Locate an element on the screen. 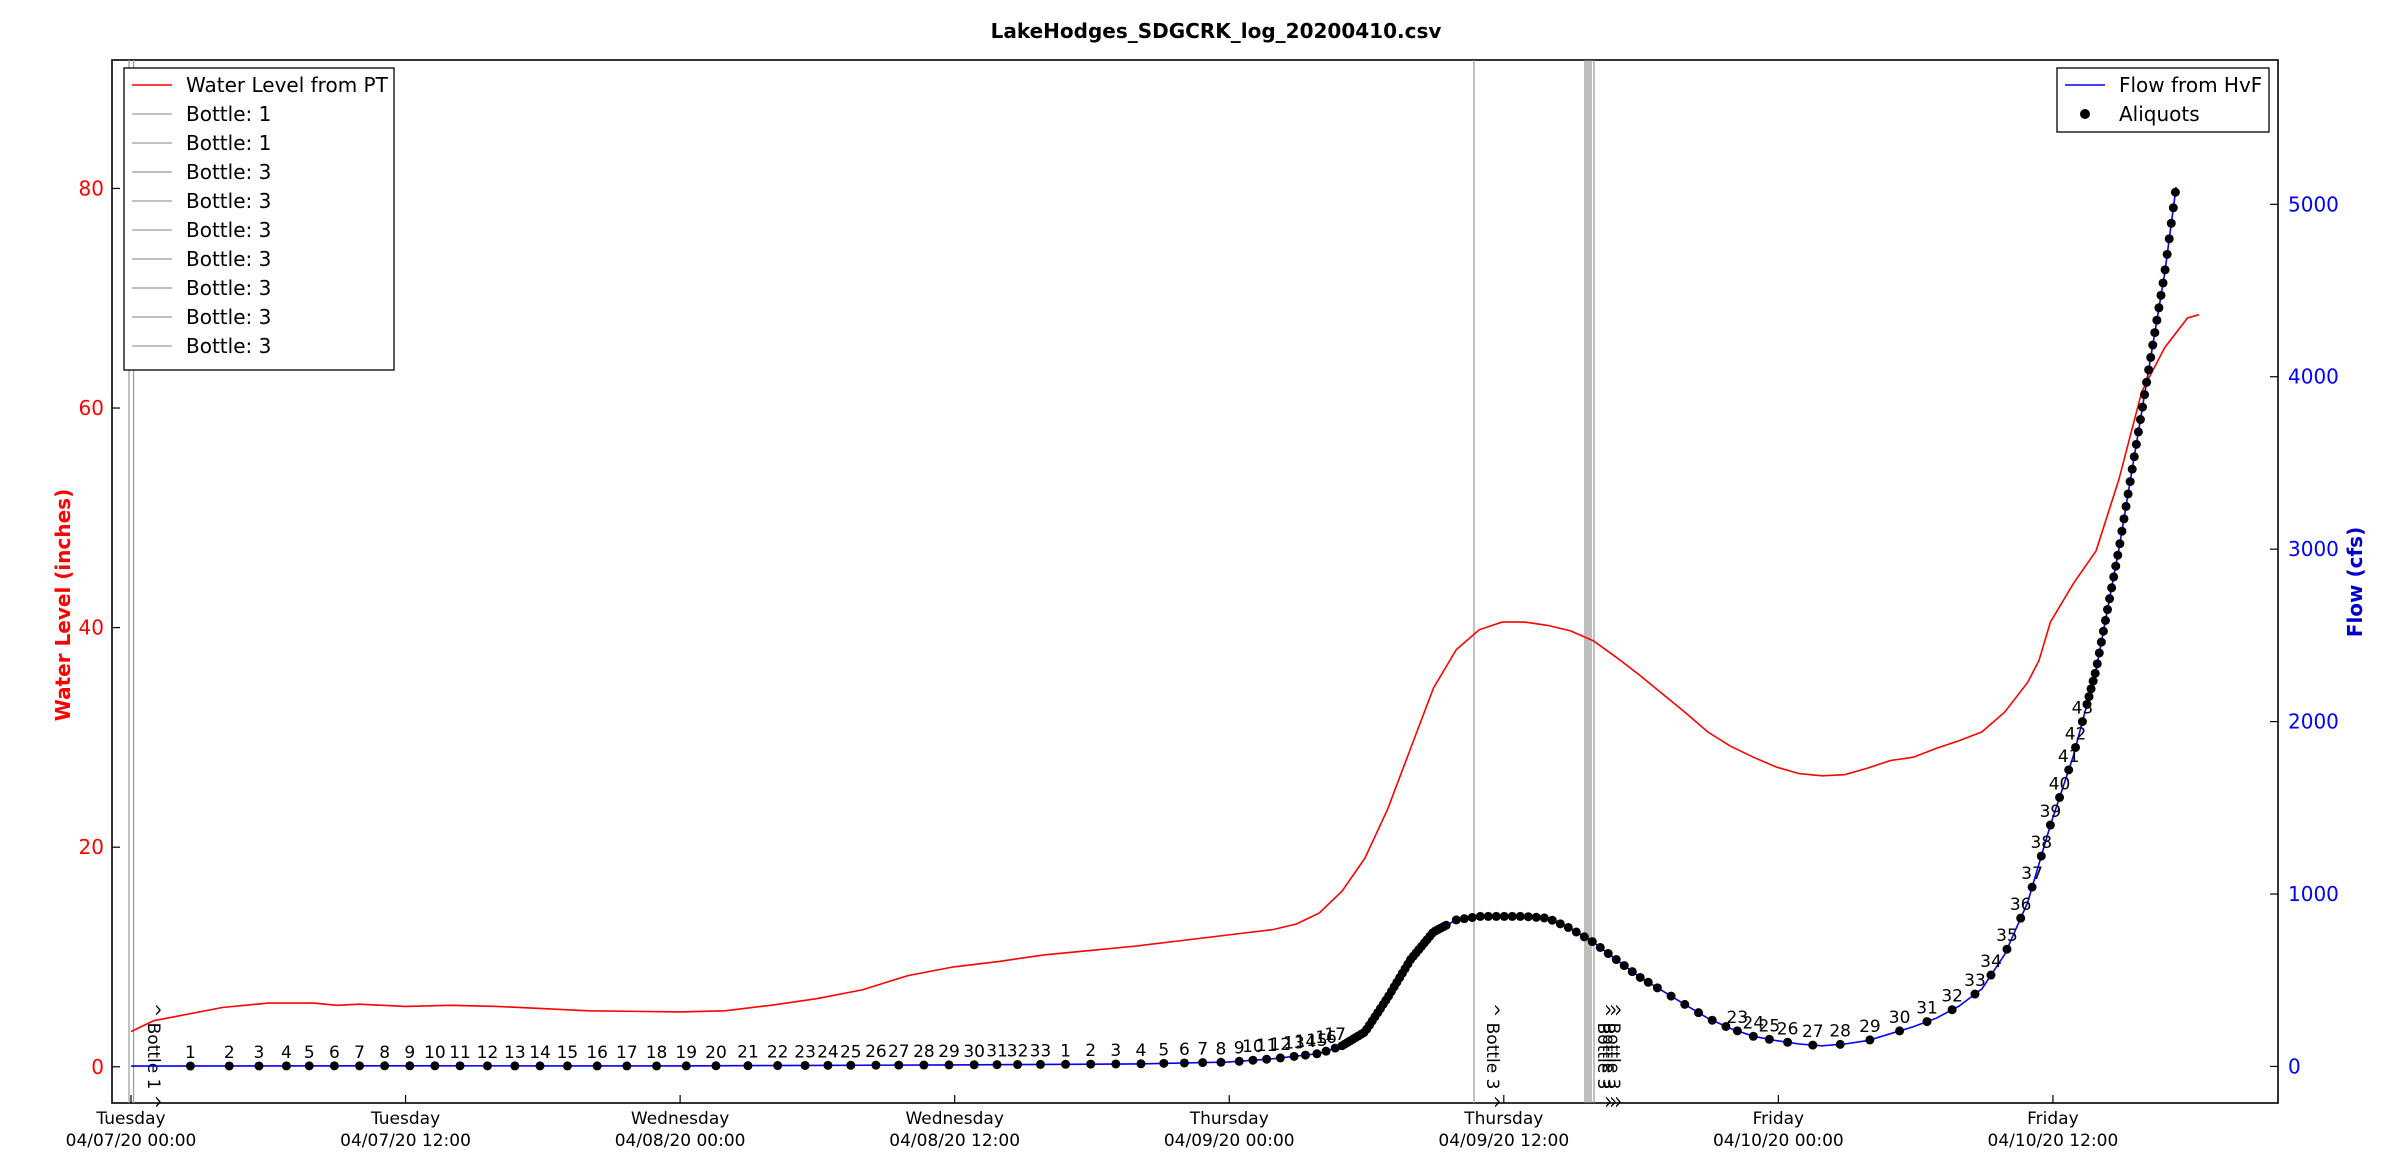 The image size is (2400, 1175). aliquot-label: 15 is located at coordinates (1317, 1041).